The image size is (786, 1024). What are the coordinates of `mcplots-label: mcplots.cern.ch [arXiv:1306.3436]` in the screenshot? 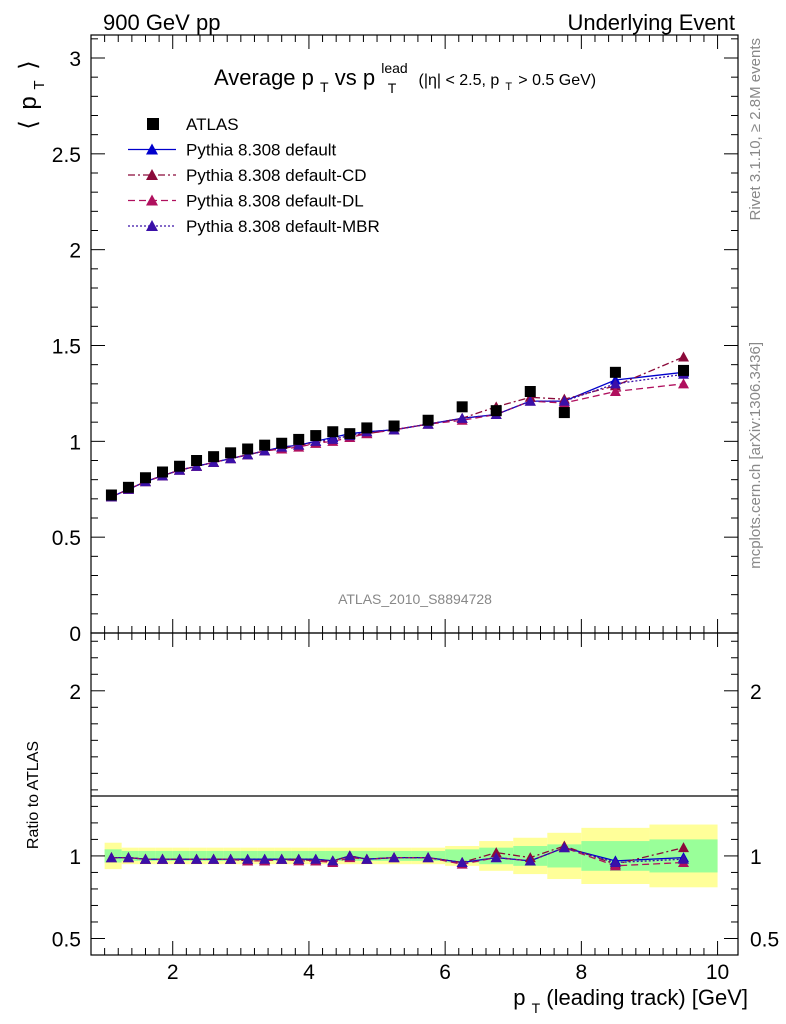 It's located at (755, 455).